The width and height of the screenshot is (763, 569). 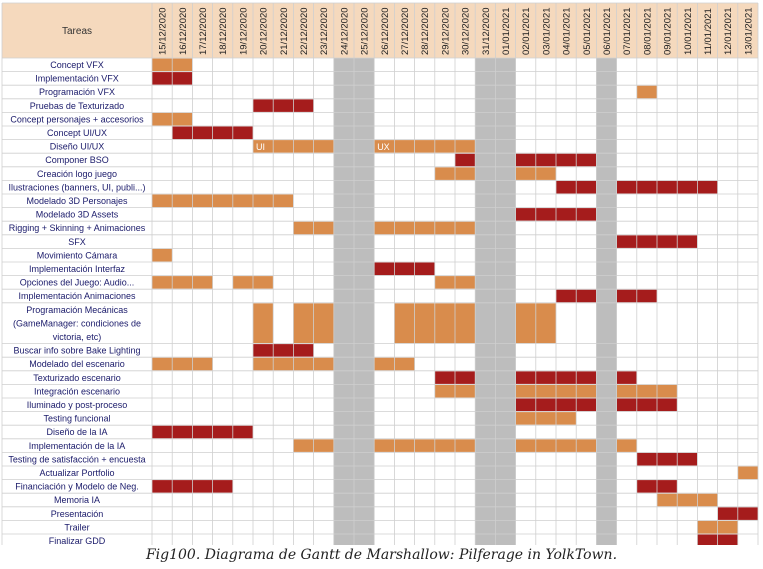 What do you see at coordinates (243, 31) in the screenshot?
I see `date-label: 19/12/2020` at bounding box center [243, 31].